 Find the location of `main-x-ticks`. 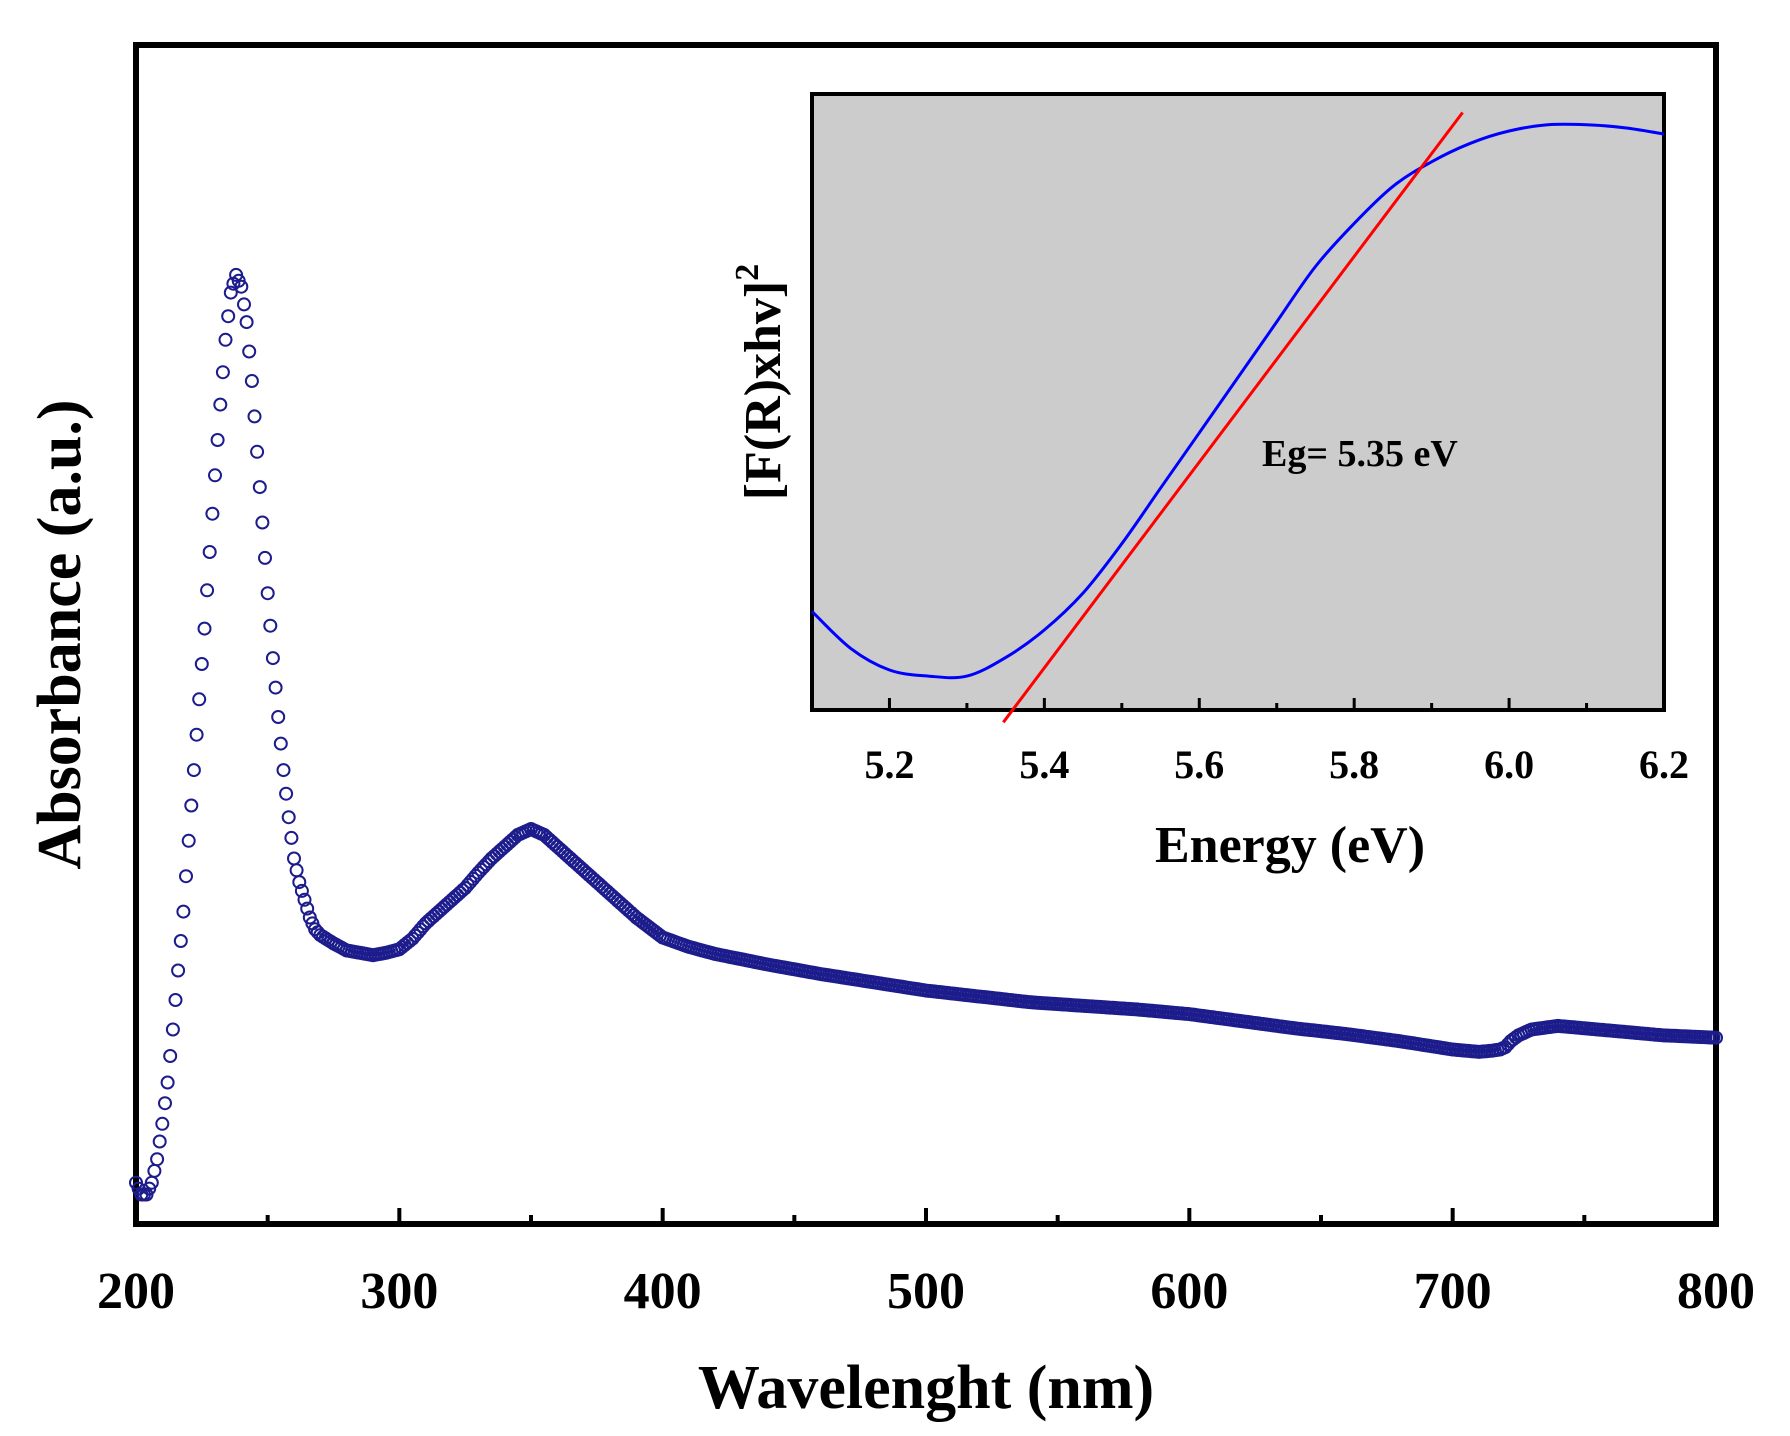

main-x-ticks is located at coordinates (926, 1216).